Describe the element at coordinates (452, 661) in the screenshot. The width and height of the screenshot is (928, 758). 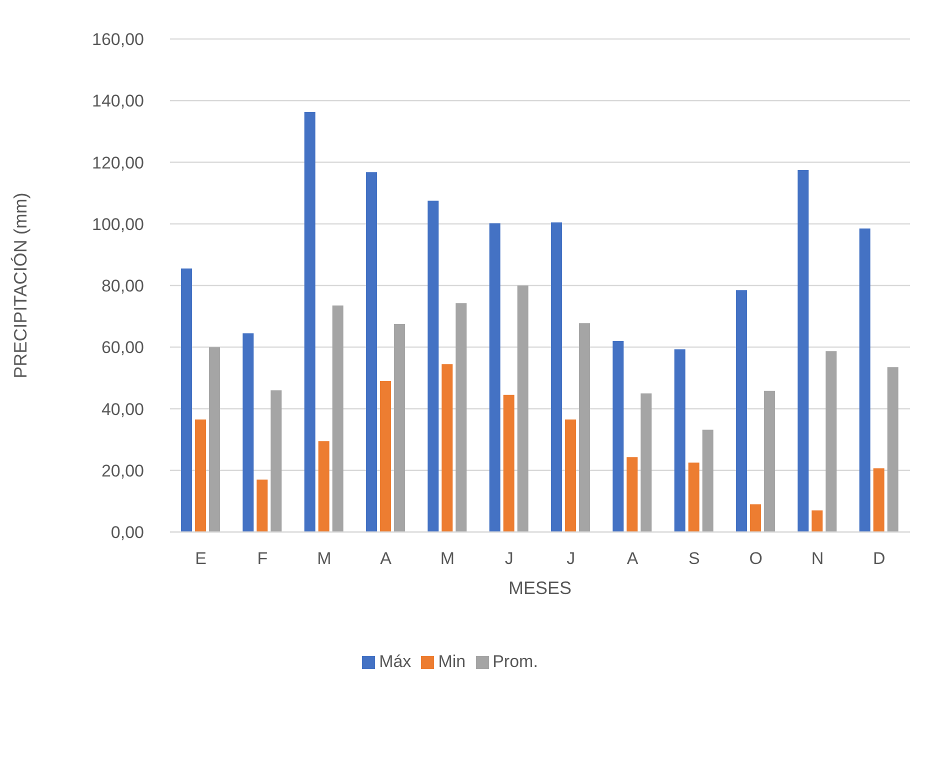
I see `legend-label: Min` at that location.